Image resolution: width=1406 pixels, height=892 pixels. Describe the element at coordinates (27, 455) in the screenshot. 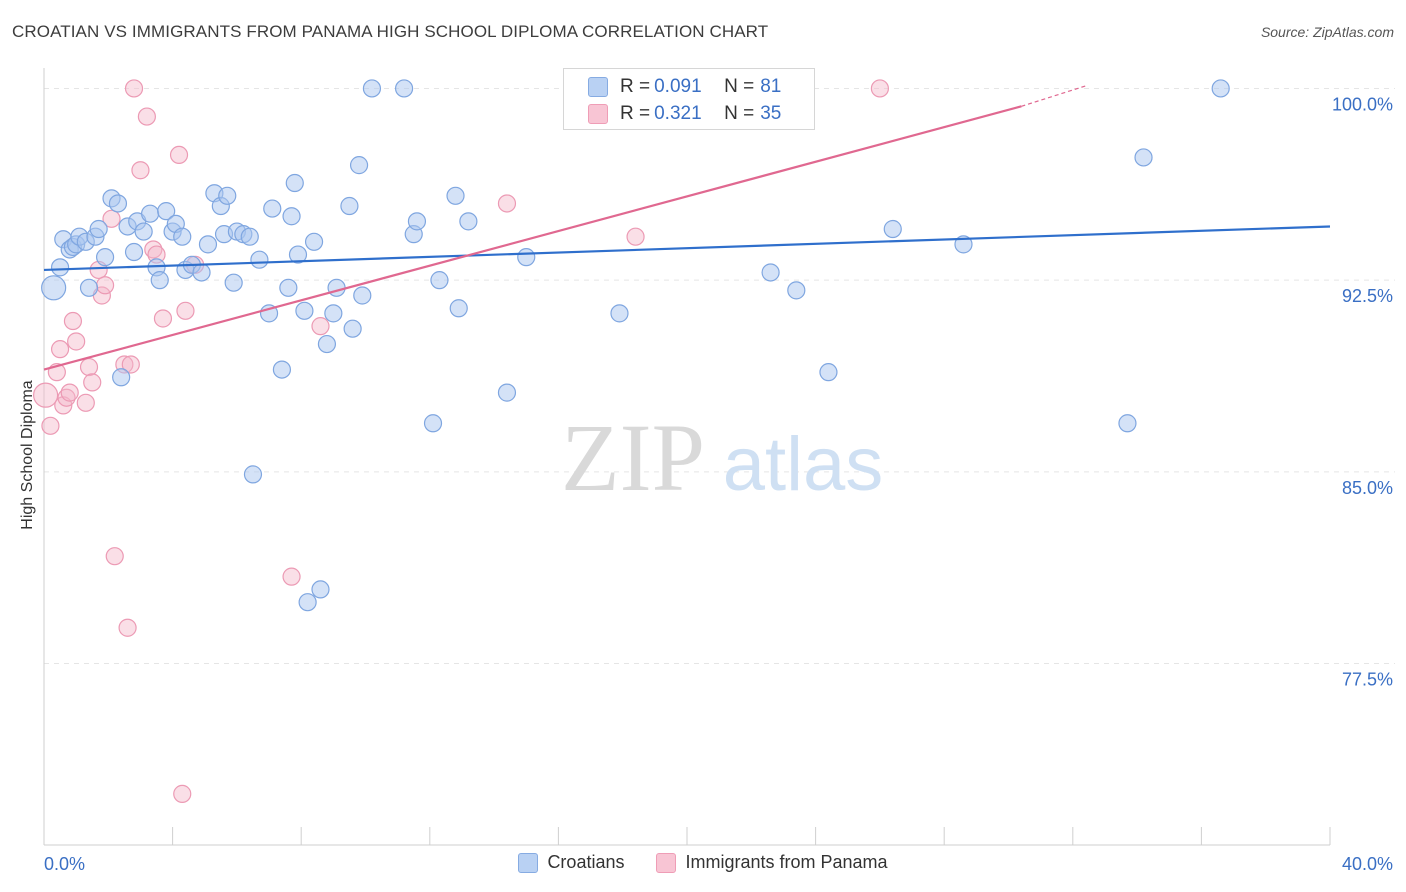

I see `y-axis-label: High School Diploma` at that location.